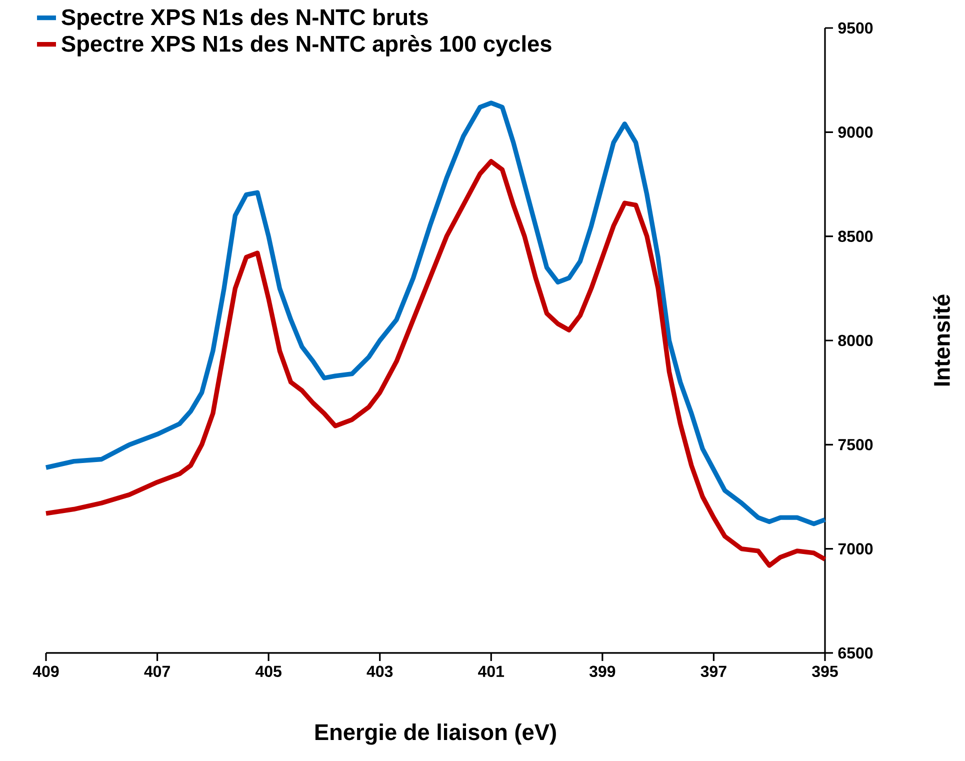 The width and height of the screenshot is (965, 761). I want to click on x-tick-label: 403, so click(379, 672).